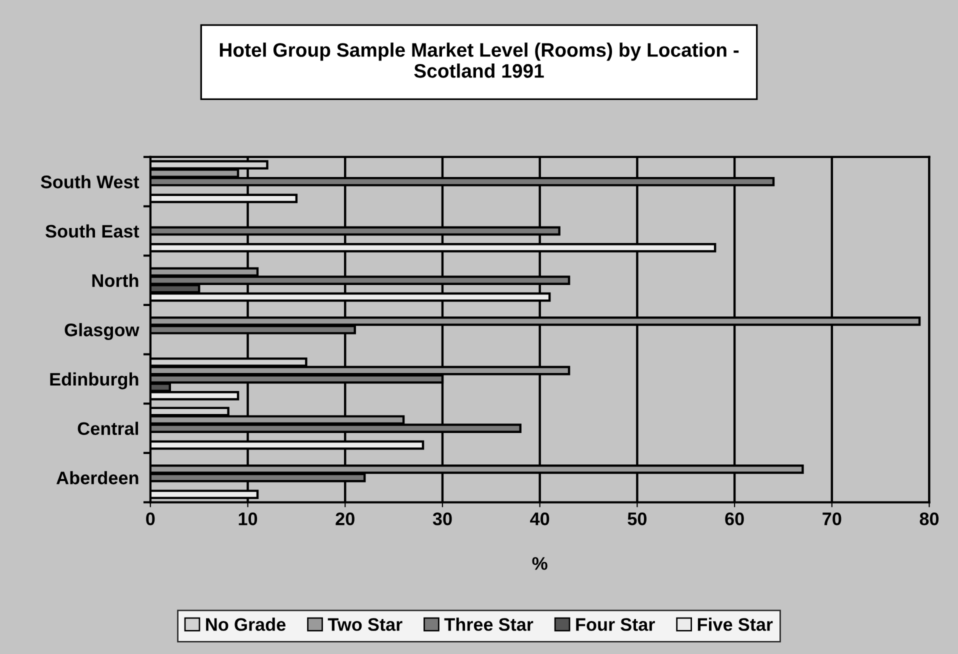 The width and height of the screenshot is (958, 654). I want to click on y-tick-label: North, so click(115, 281).